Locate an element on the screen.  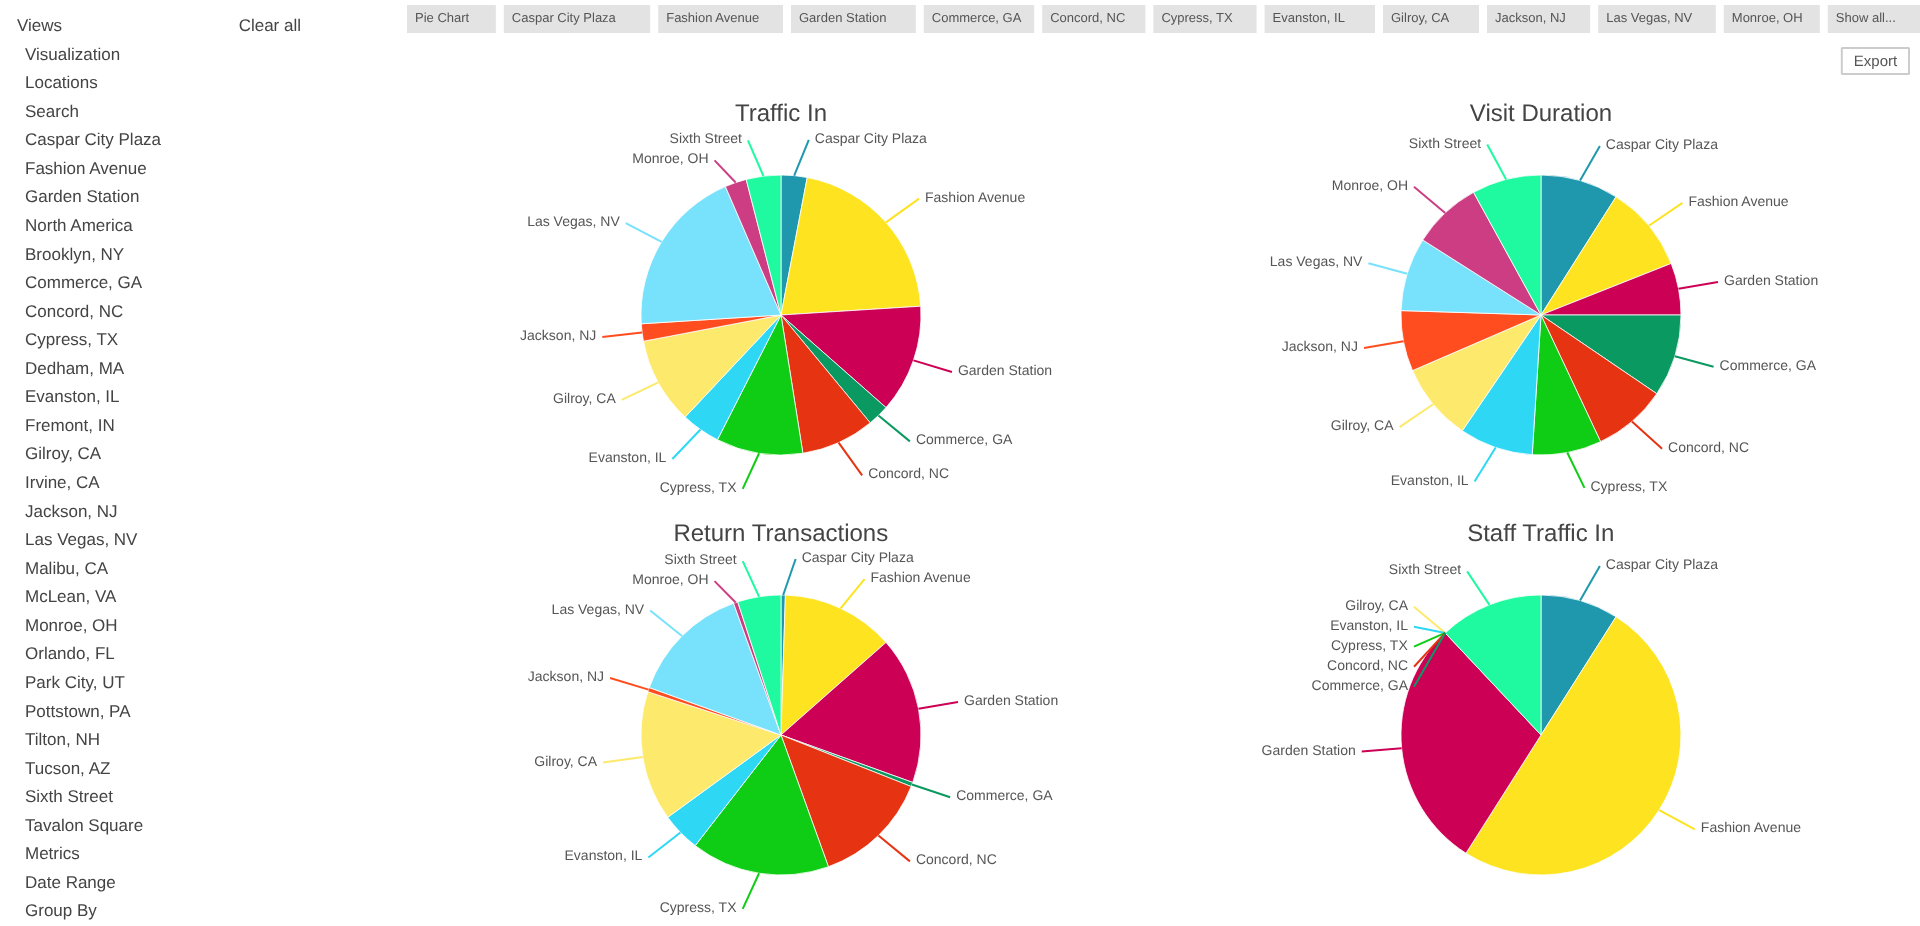
text: Sixth Street is located at coordinates (70, 796).